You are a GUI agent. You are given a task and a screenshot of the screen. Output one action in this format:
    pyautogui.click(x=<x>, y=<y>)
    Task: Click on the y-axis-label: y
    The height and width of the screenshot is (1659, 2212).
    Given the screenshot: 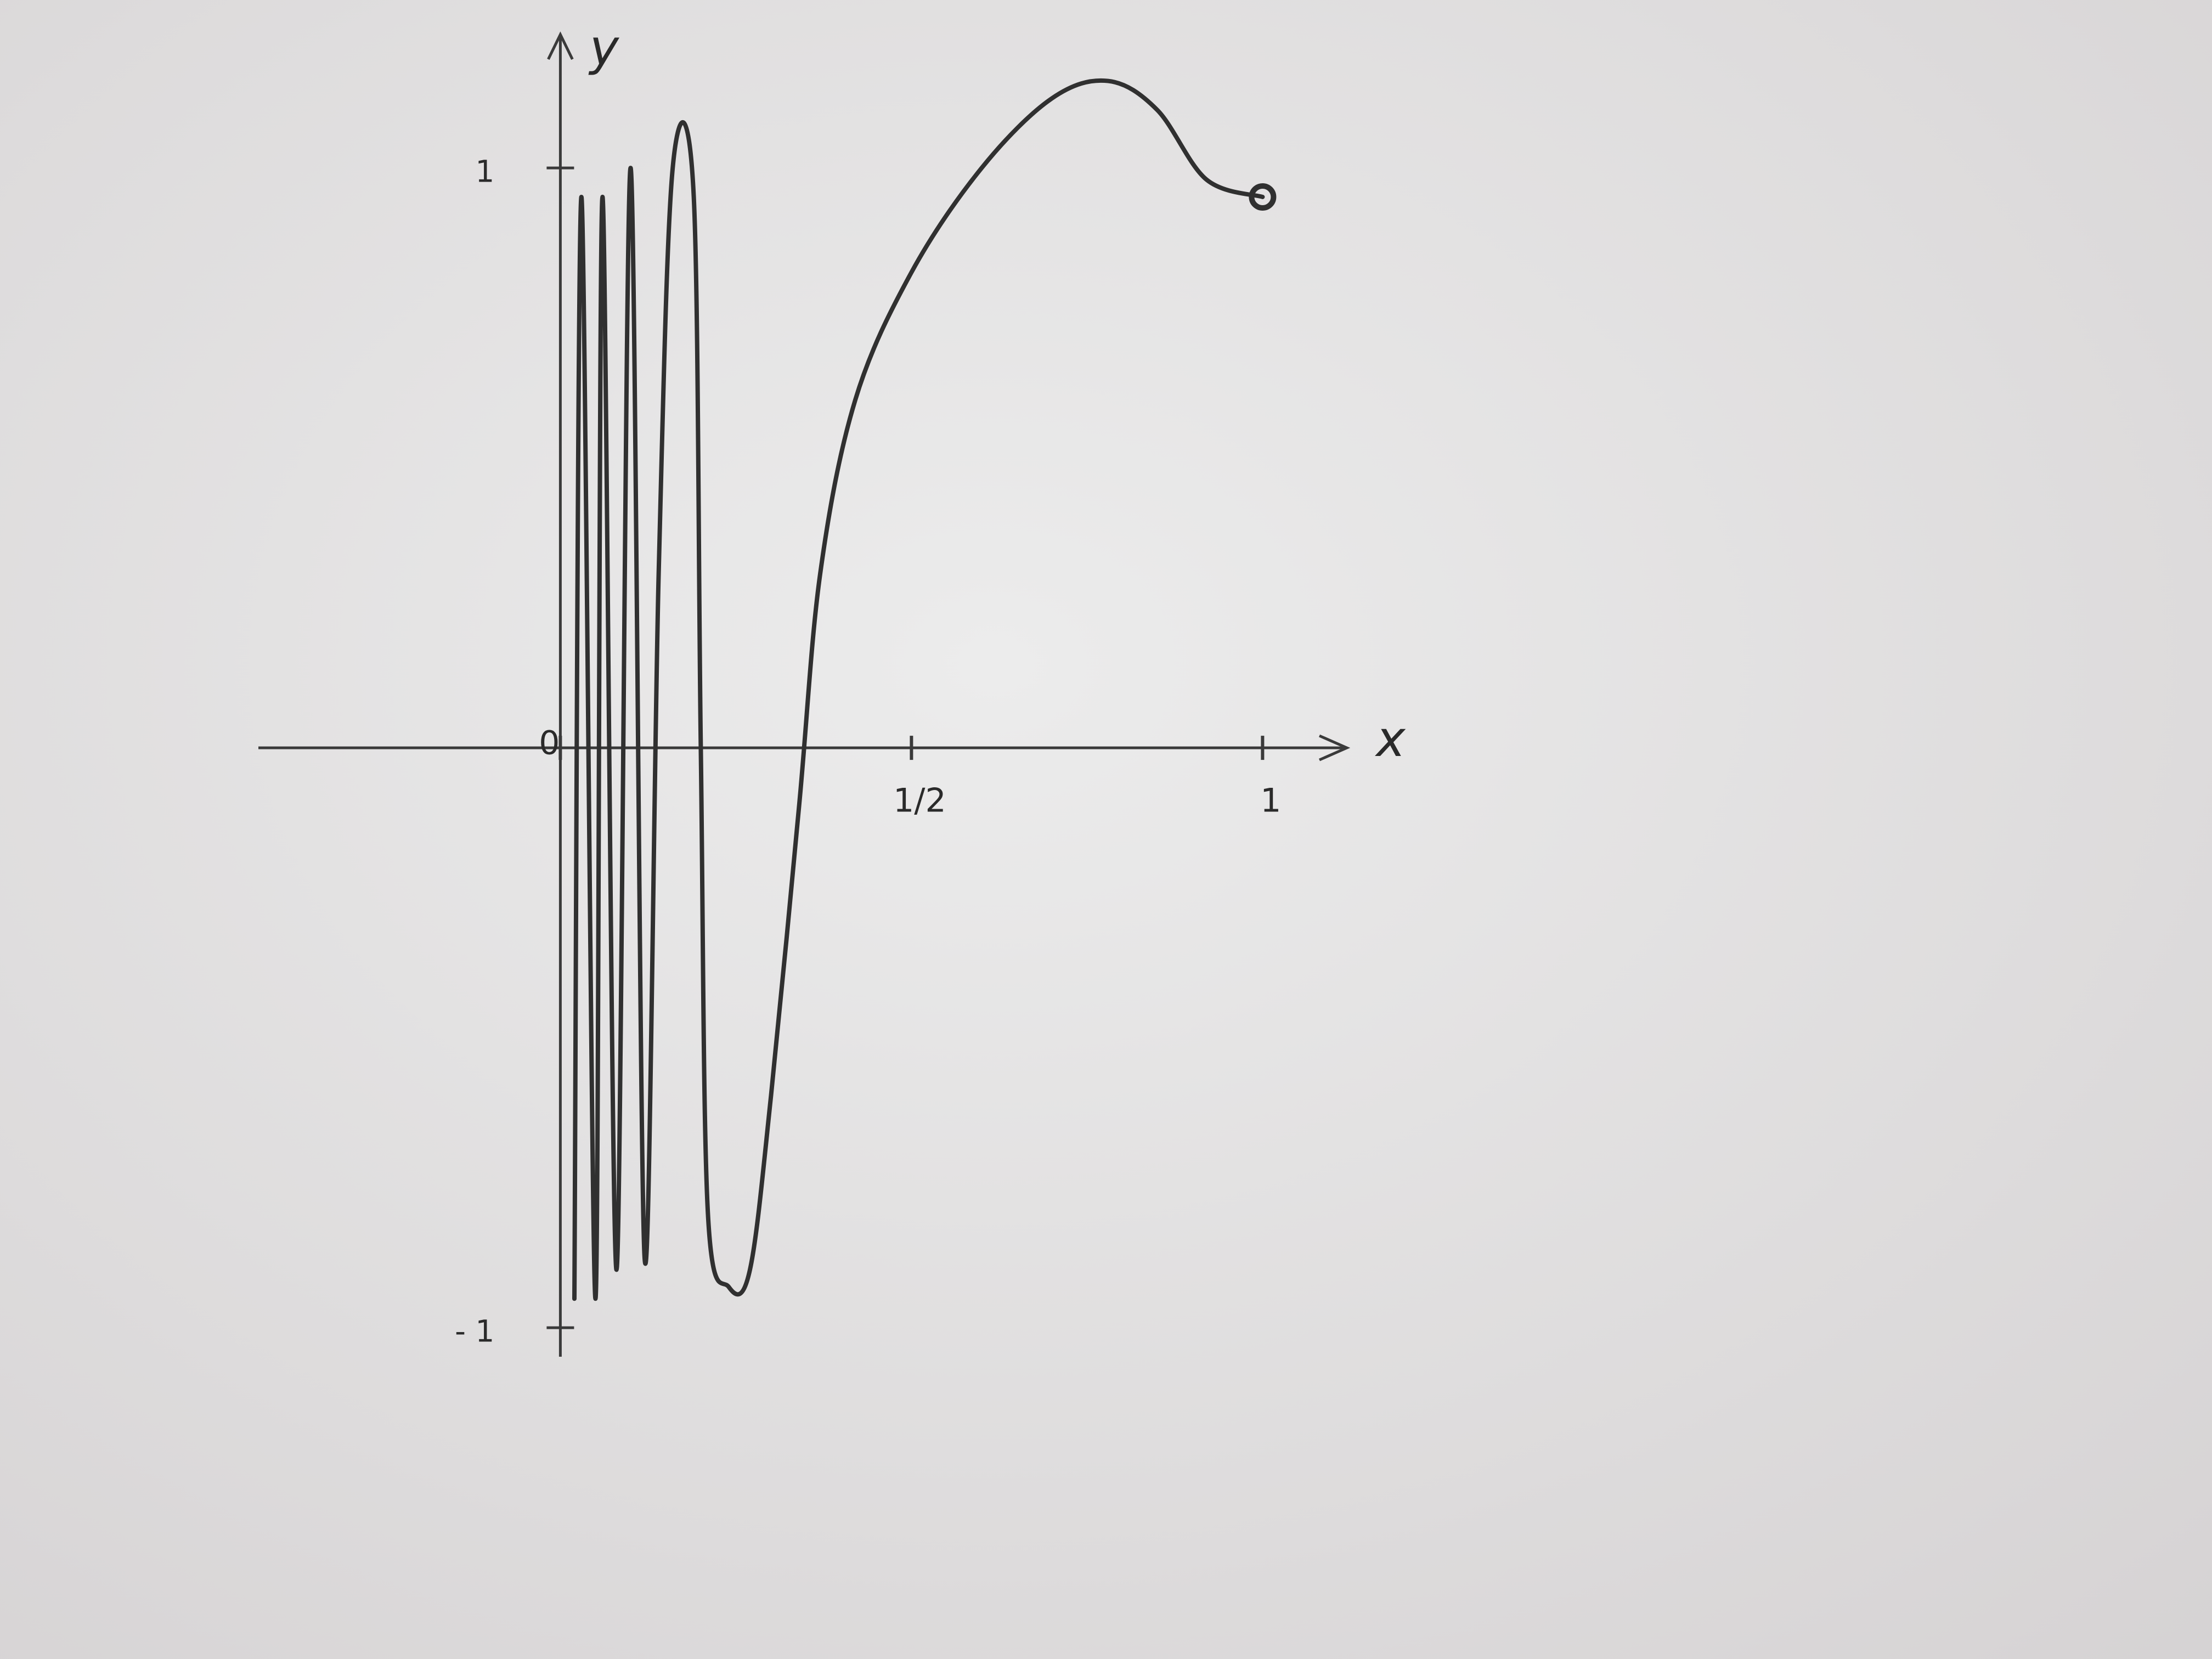 What is the action you would take?
    pyautogui.click(x=604, y=48)
    